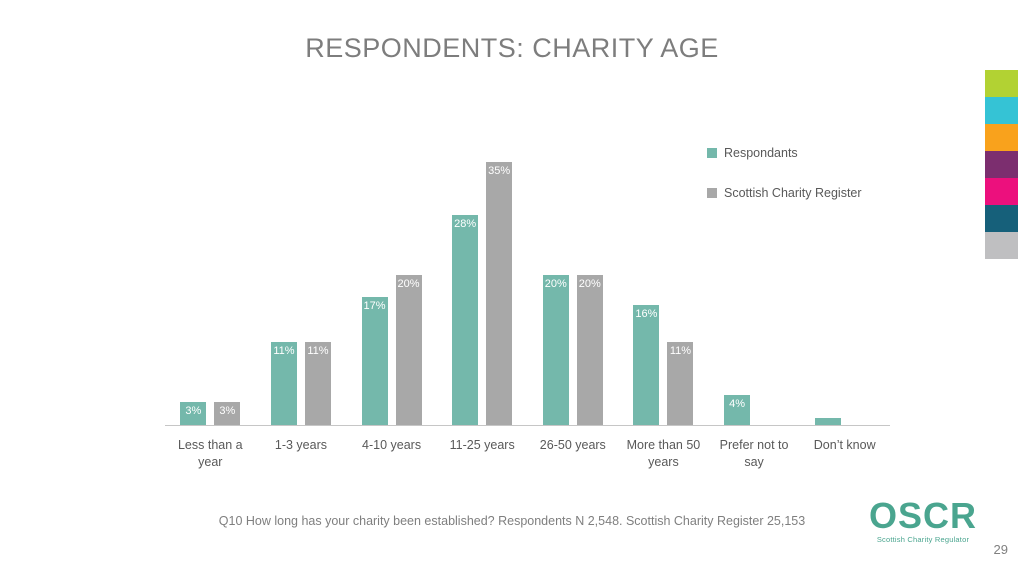  What do you see at coordinates (784, 173) in the screenshot?
I see `chart-legend: Respondants Scottish Charity Register` at bounding box center [784, 173].